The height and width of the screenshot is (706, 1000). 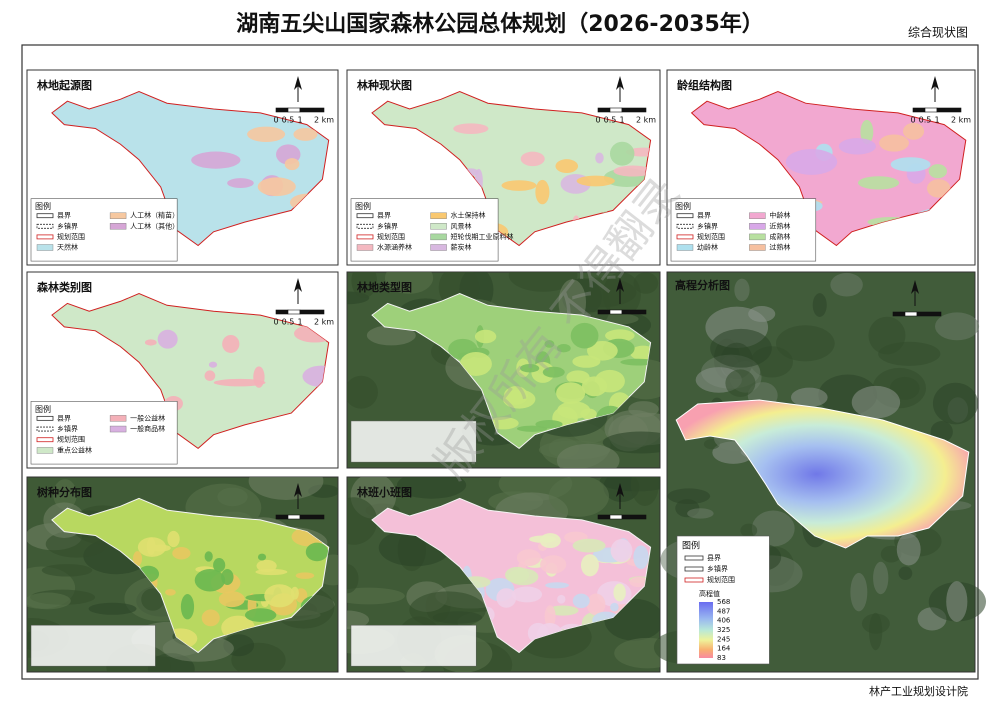 I want to click on legend-label: 成熟林, so click(x=779, y=236).